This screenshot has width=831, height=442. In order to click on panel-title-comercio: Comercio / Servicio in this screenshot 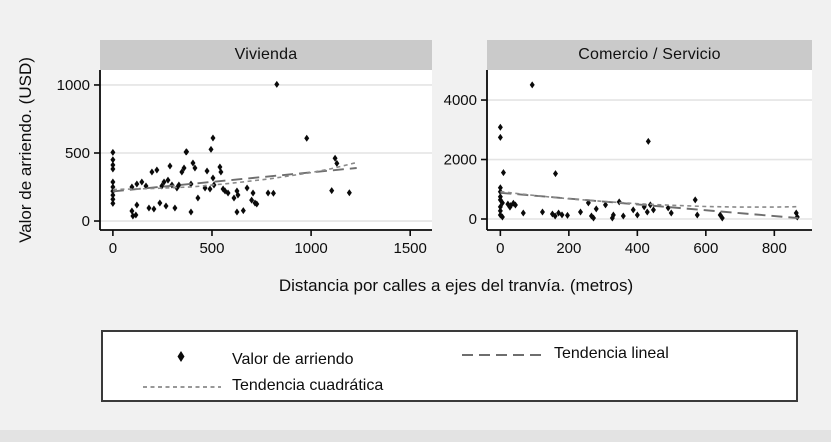, I will do `click(649, 55)`.